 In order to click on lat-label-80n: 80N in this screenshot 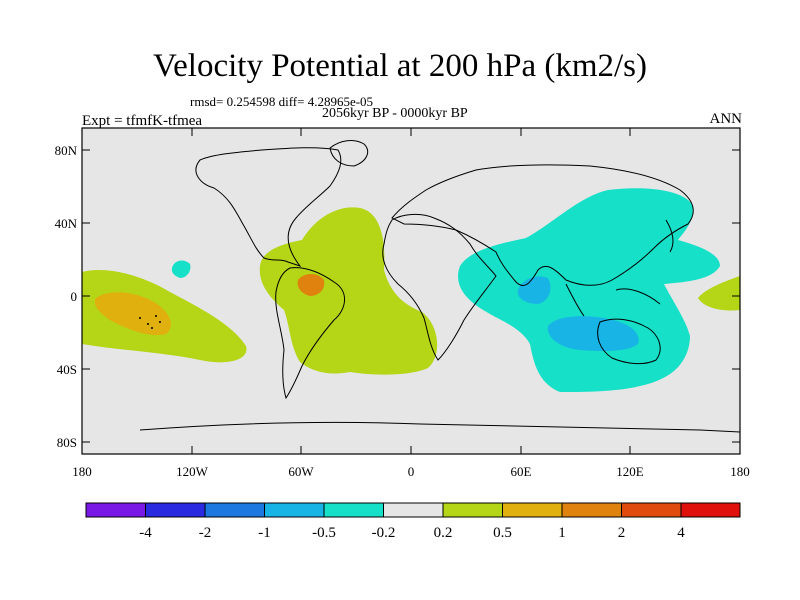, I will do `click(66, 150)`.